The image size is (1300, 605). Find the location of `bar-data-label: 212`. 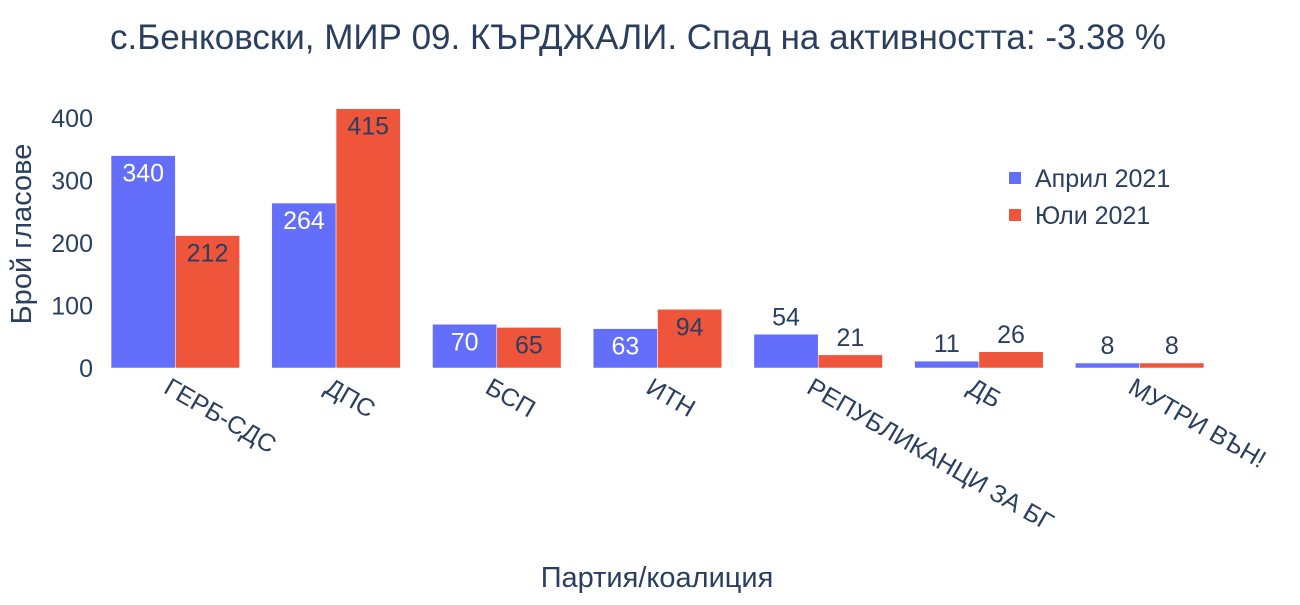

bar-data-label: 212 is located at coordinates (208, 254).